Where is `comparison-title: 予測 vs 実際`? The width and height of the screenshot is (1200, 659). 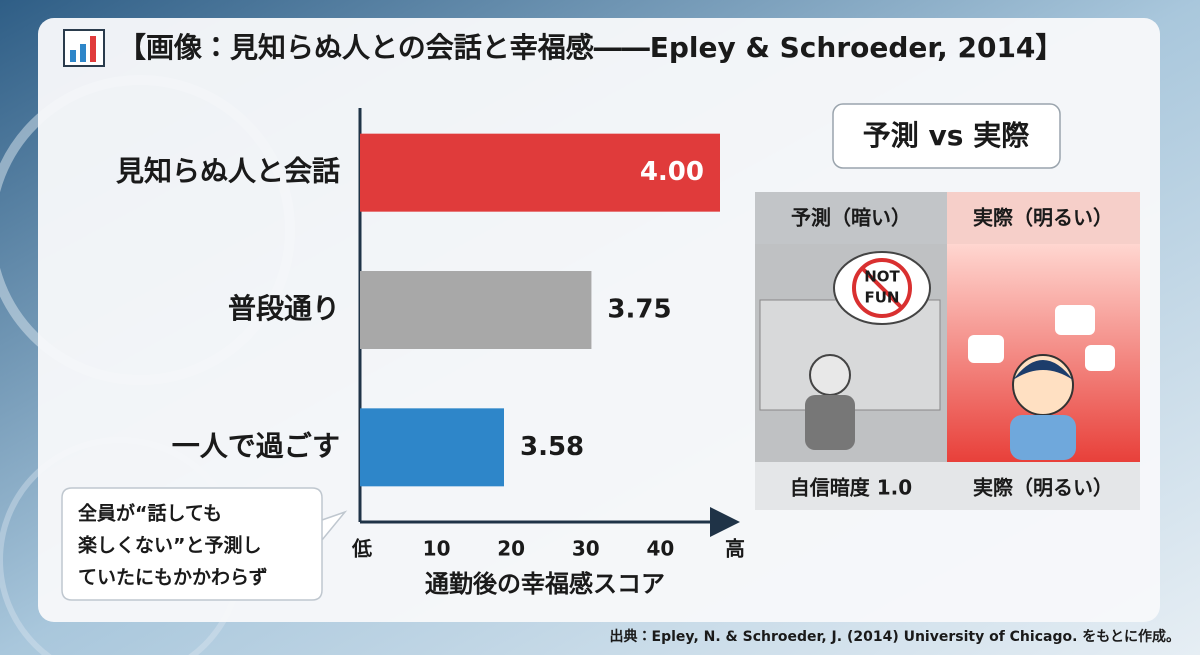
comparison-title: 予測 vs 実際 is located at coordinates (946, 135).